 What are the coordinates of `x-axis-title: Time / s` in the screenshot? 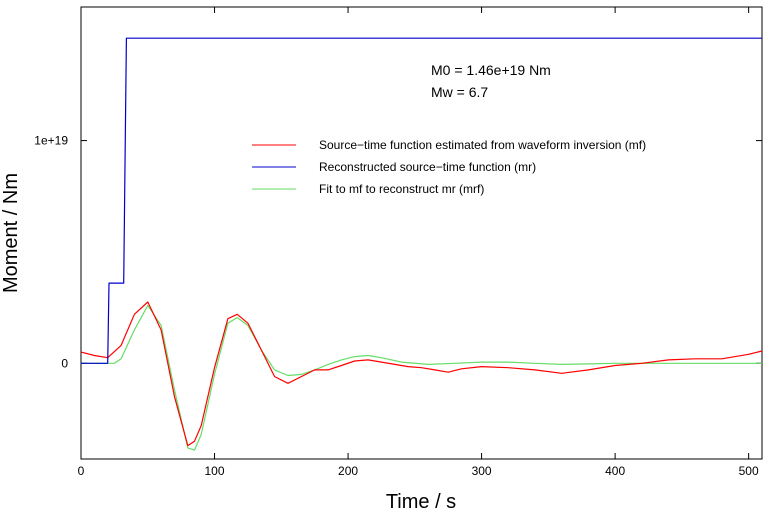 It's located at (421, 501).